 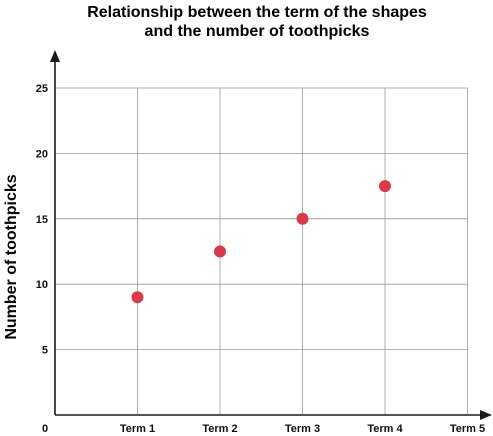 I want to click on chart-title-line-2: and the number of toothpicks, so click(x=257, y=31).